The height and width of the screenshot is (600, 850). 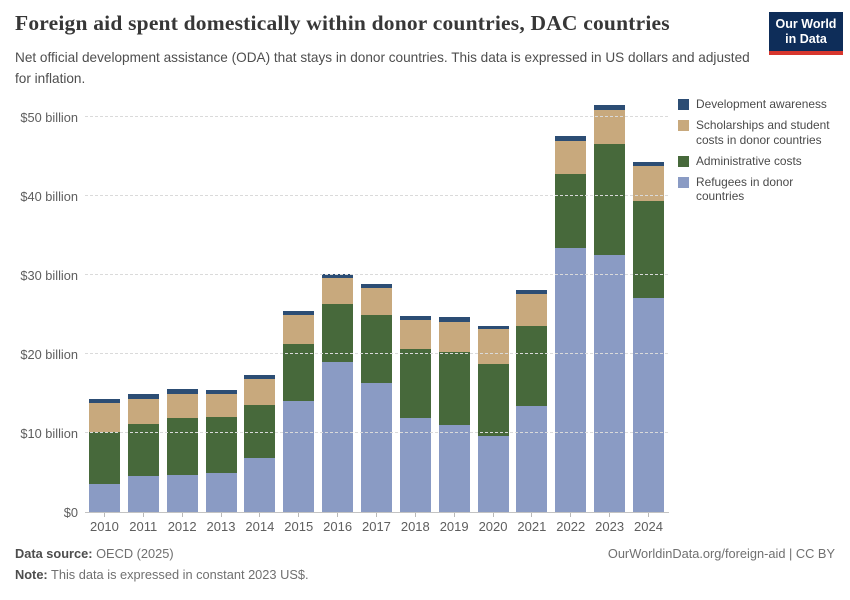 I want to click on segment-administrative-costs-2022, so click(x=571, y=211).